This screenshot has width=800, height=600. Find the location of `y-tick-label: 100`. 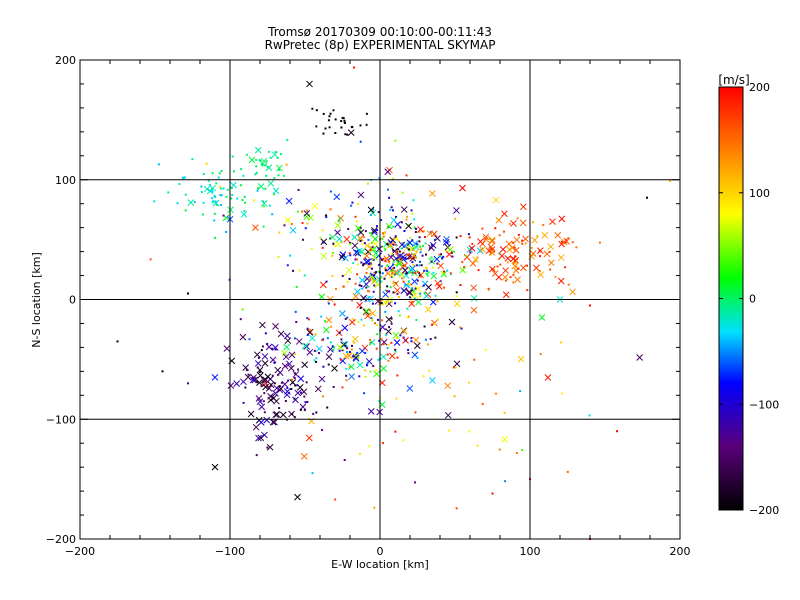

y-tick-label: 100 is located at coordinates (65, 180).